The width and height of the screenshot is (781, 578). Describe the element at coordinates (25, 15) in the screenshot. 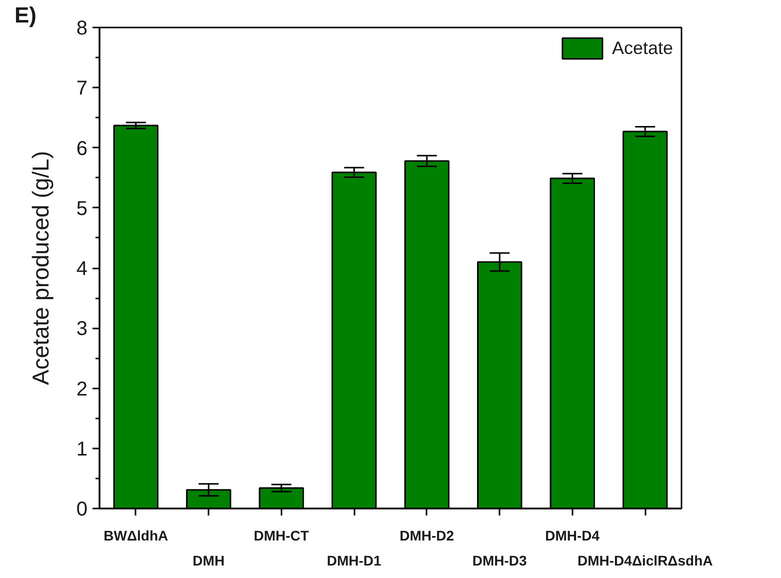

I see `text: E)` at that location.